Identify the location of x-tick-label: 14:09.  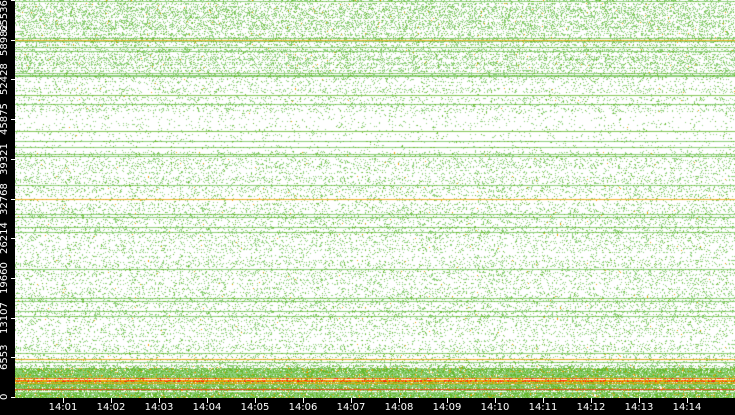
(447, 407).